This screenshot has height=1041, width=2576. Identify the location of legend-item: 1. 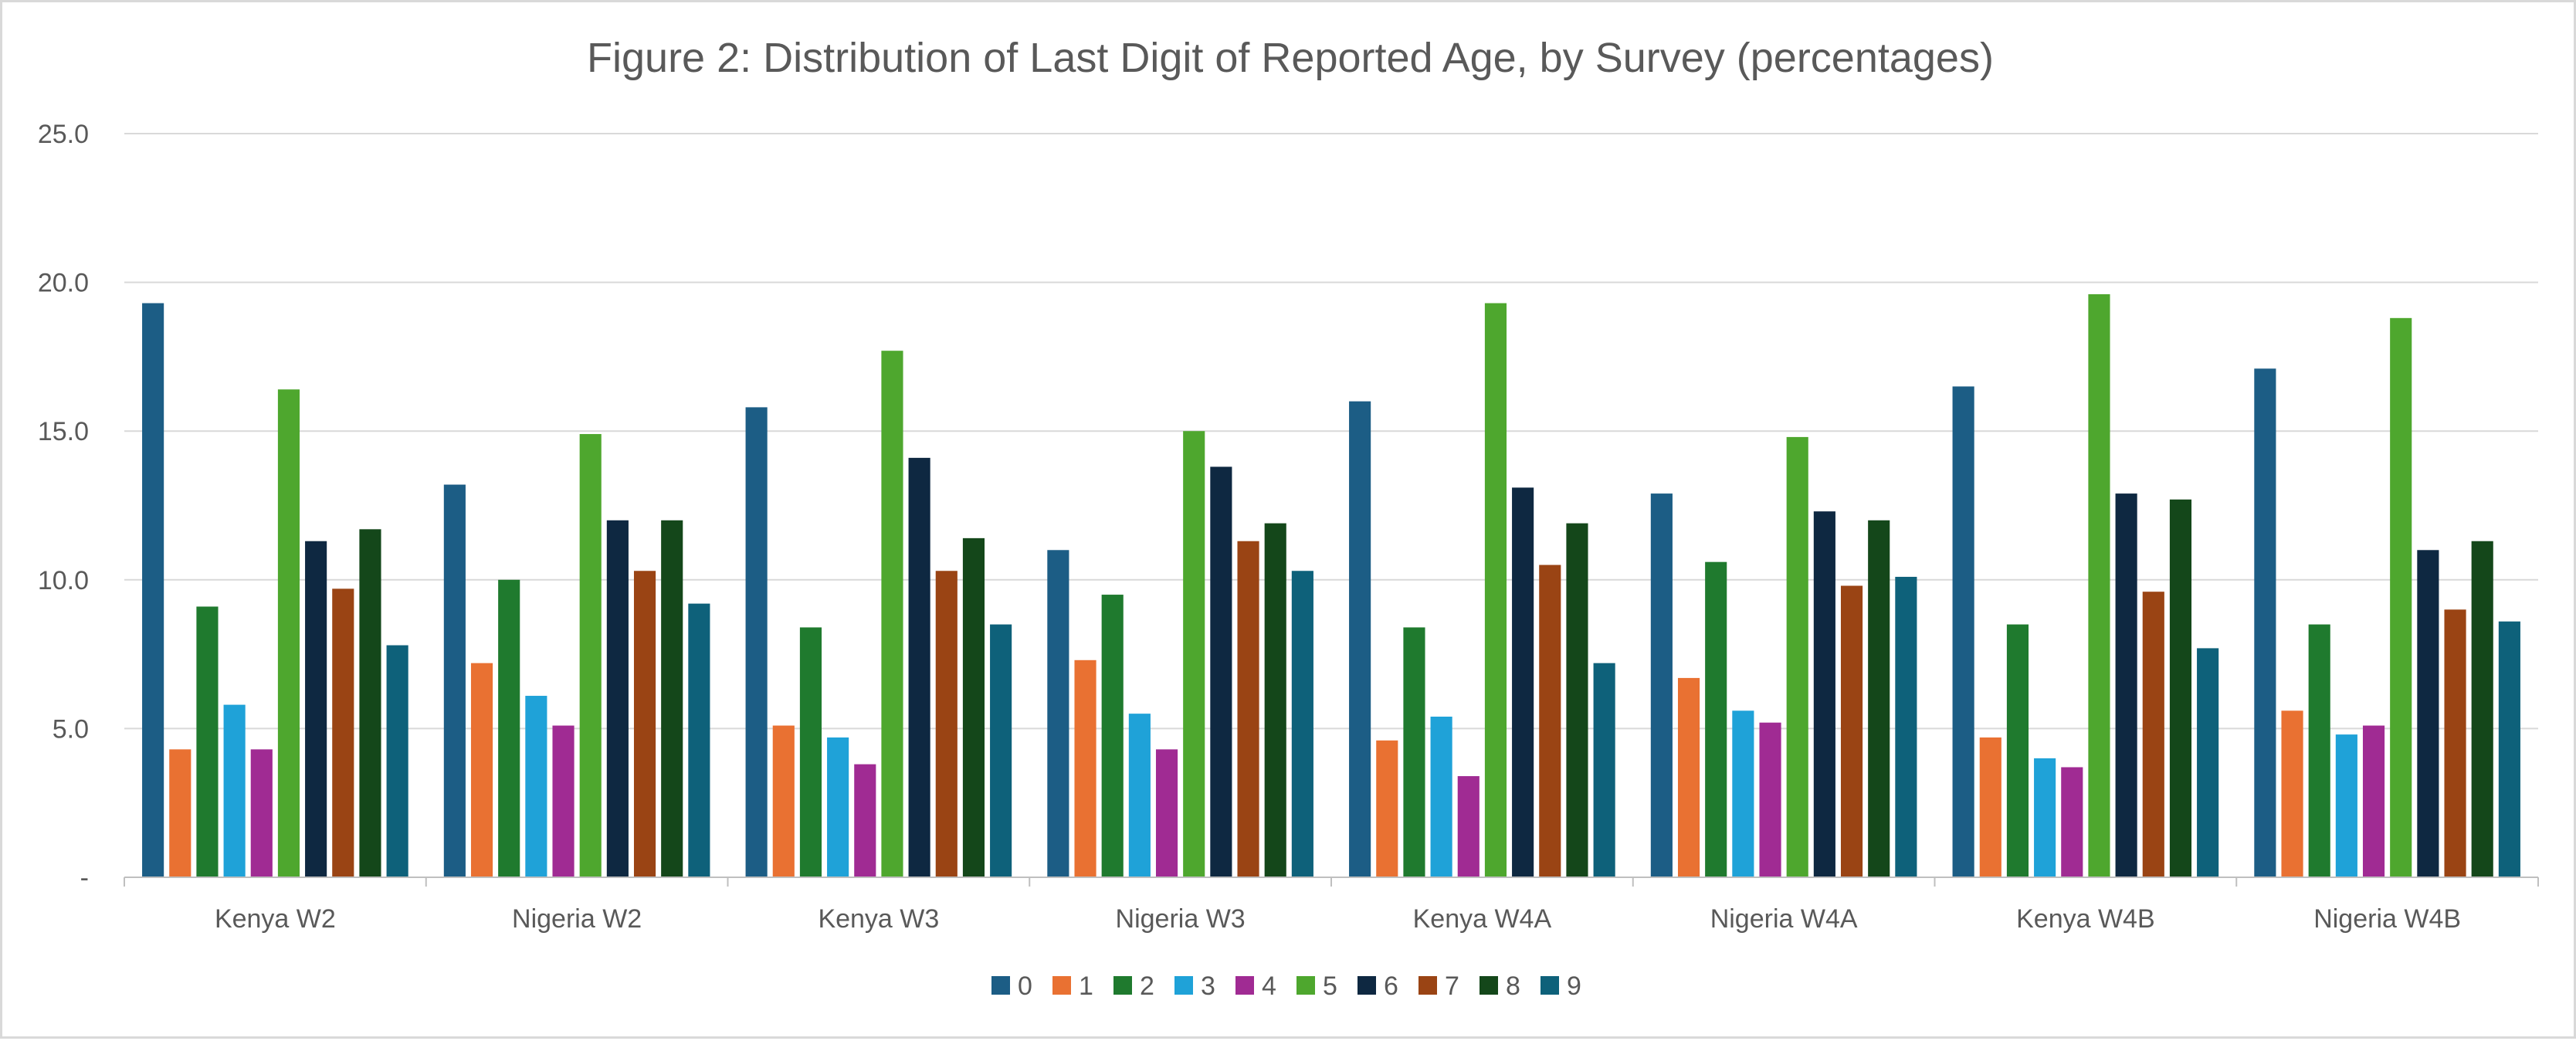
(1072, 986).